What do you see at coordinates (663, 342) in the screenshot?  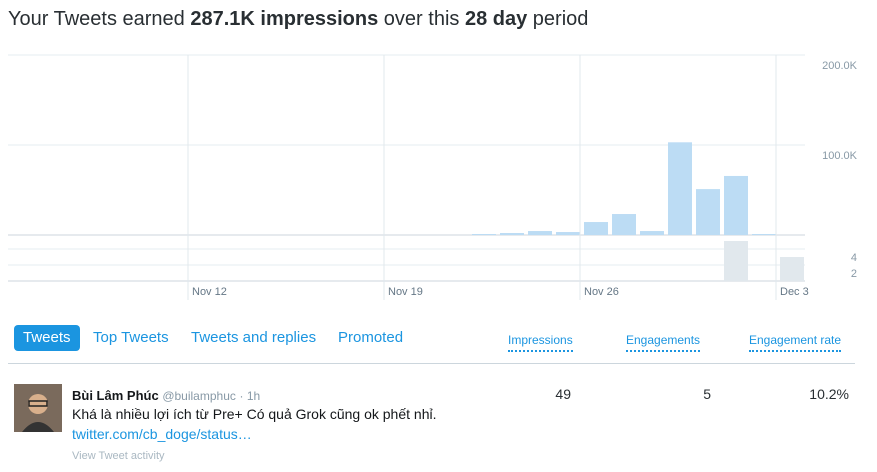 I see `column-header: Engagements` at bounding box center [663, 342].